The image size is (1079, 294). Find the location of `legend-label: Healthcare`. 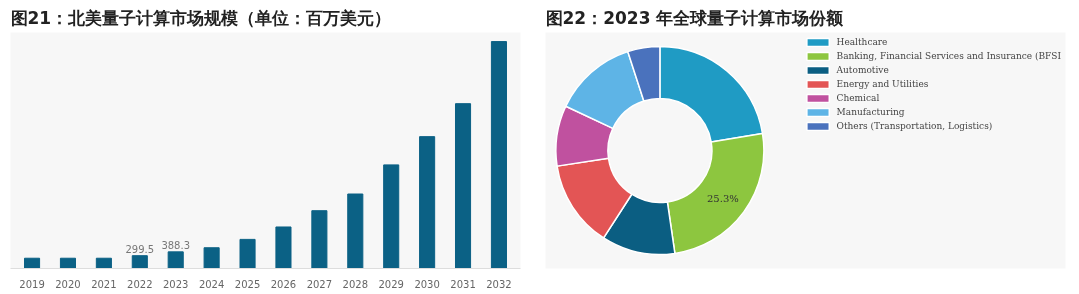

legend-label: Healthcare is located at coordinates (862, 42).